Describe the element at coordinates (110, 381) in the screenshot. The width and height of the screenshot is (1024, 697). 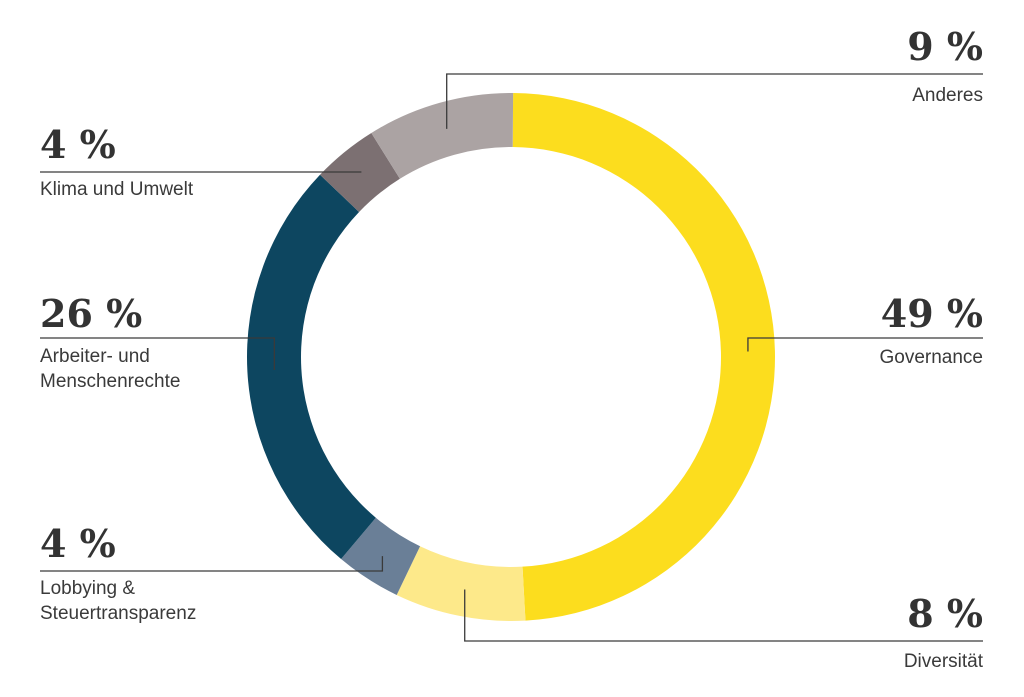
I see `category-label-line: Menschenrechte` at that location.